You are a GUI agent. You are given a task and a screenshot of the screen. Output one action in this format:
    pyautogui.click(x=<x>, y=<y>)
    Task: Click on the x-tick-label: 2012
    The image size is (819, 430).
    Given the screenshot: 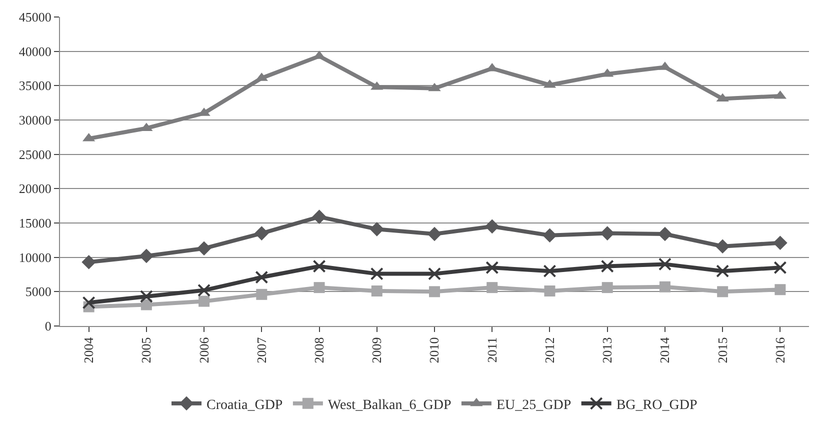 What is the action you would take?
    pyautogui.click(x=549, y=350)
    